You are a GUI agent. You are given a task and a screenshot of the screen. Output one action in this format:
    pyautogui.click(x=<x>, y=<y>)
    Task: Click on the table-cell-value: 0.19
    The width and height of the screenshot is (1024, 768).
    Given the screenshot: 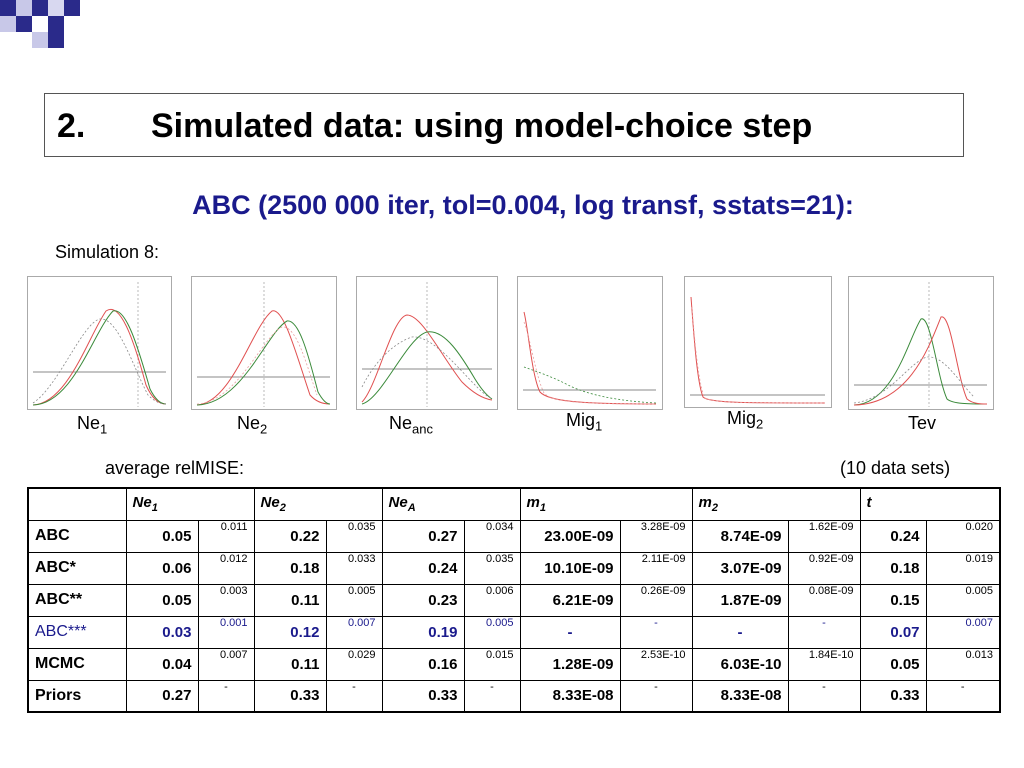 What is the action you would take?
    pyautogui.click(x=423, y=632)
    